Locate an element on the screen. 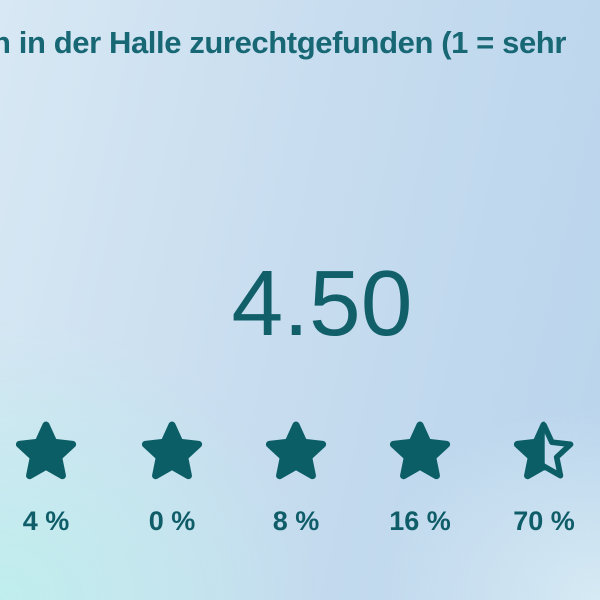 This screenshot has width=600, height=600. rating-percent-3-stars: 8 % is located at coordinates (296, 521).